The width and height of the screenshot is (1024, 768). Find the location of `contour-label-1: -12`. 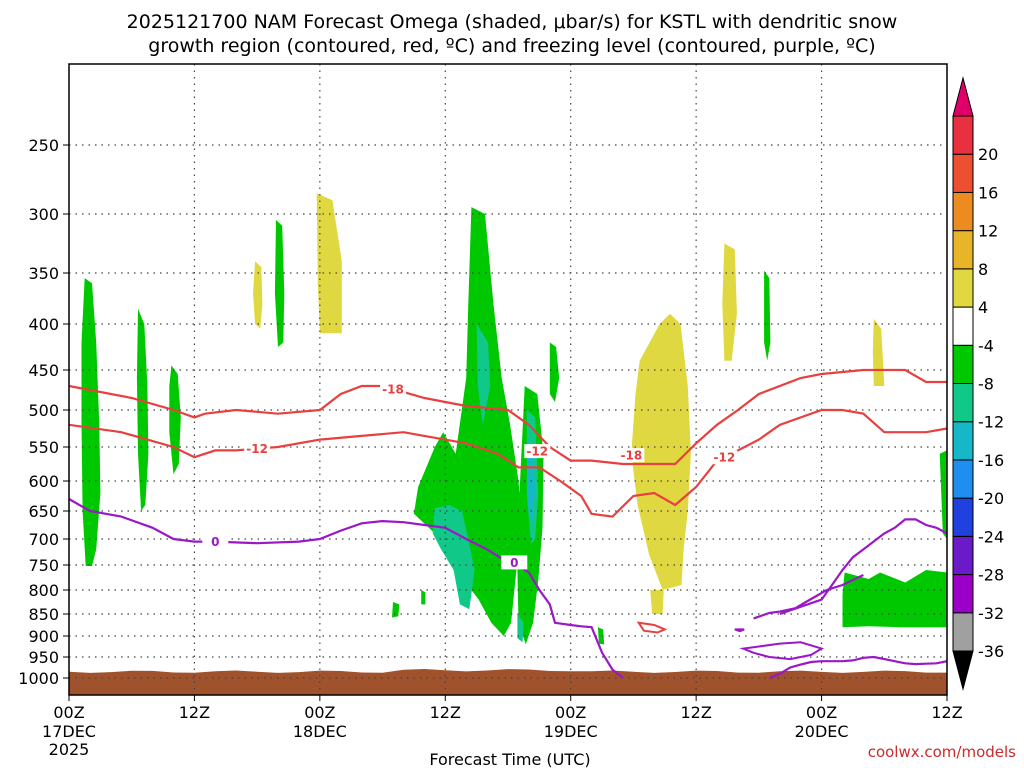

contour-label-1: -12 is located at coordinates (257, 449).